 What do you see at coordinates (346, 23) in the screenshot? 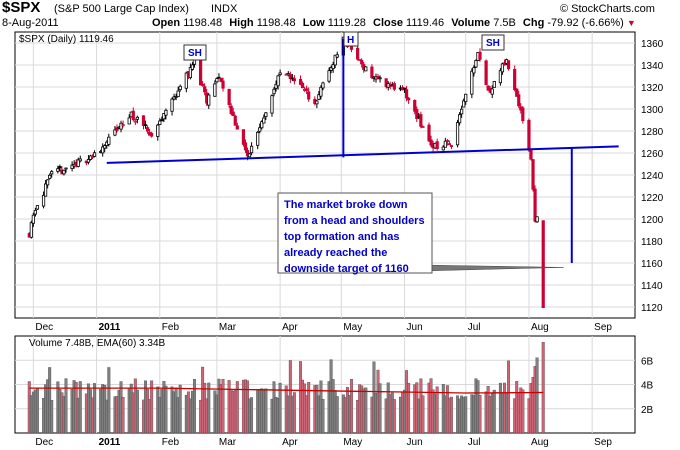
I see `low-value: 1119.28` at bounding box center [346, 23].